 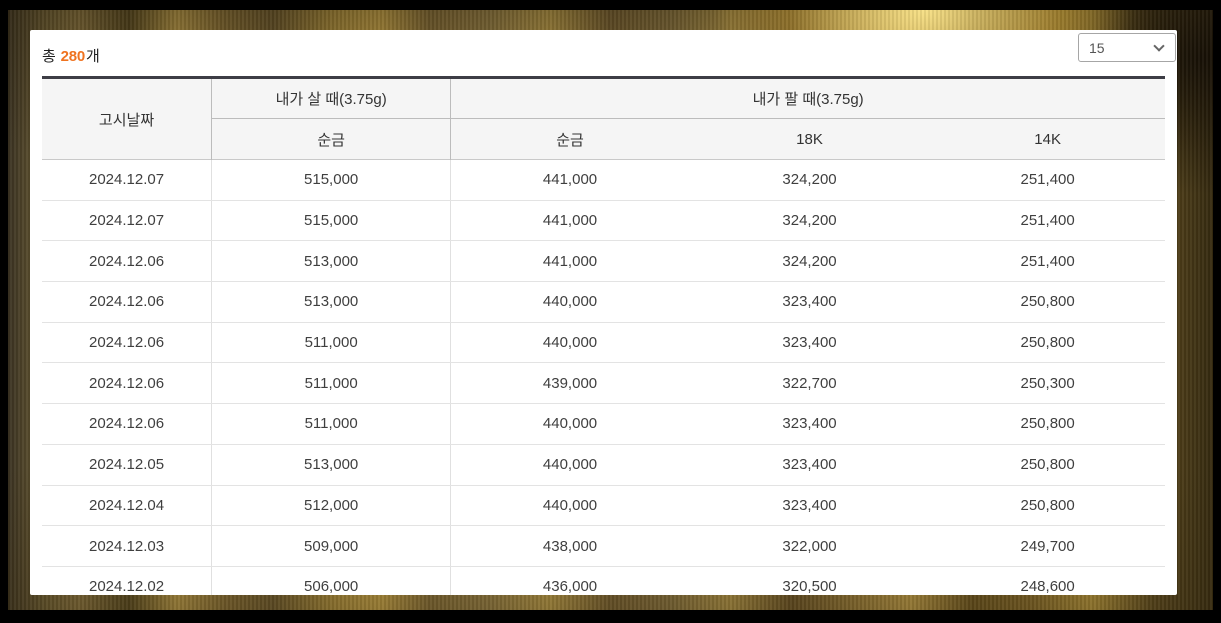 I want to click on cell-sell-pure: 439,000, so click(x=569, y=383).